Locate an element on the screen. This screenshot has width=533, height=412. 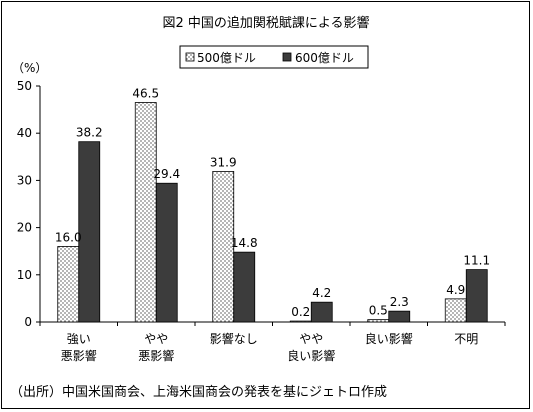
category-label: 不明 is located at coordinates (466, 339).